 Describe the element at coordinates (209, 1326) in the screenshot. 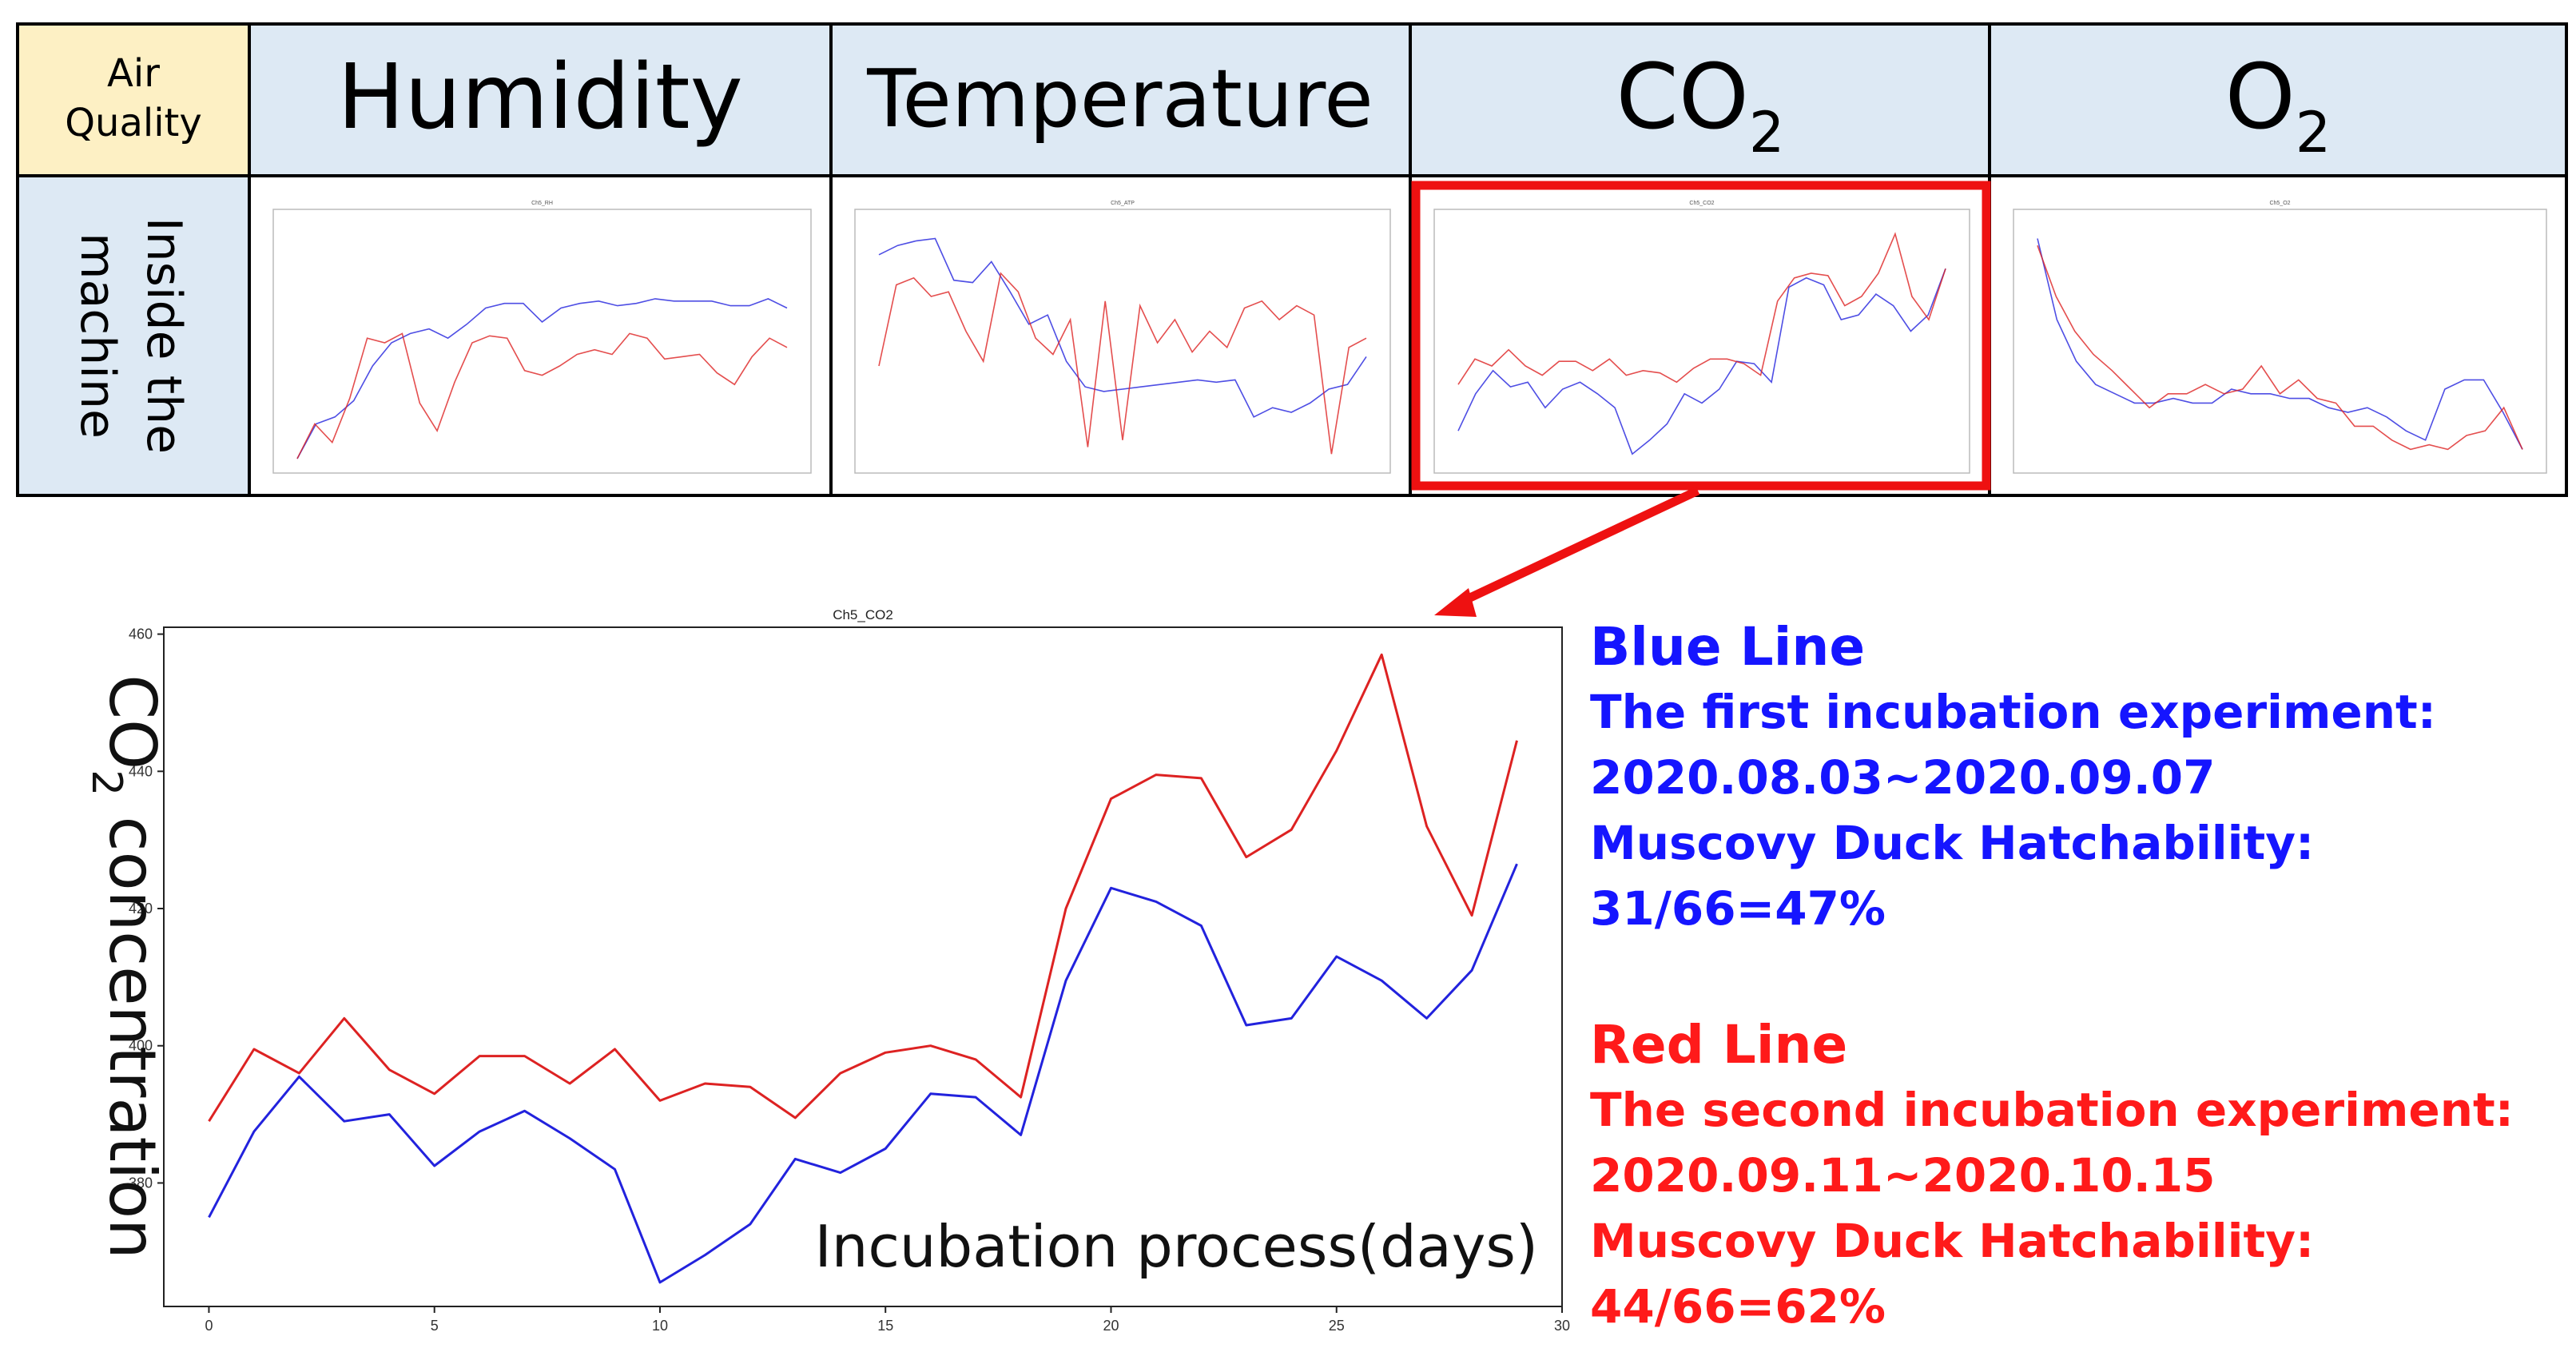

I see `x-tick-label-0: 0` at that location.